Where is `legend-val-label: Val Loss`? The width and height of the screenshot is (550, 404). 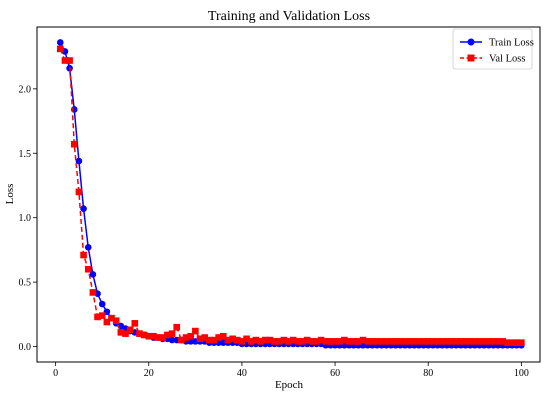
legend-val-label: Val Loss is located at coordinates (507, 59).